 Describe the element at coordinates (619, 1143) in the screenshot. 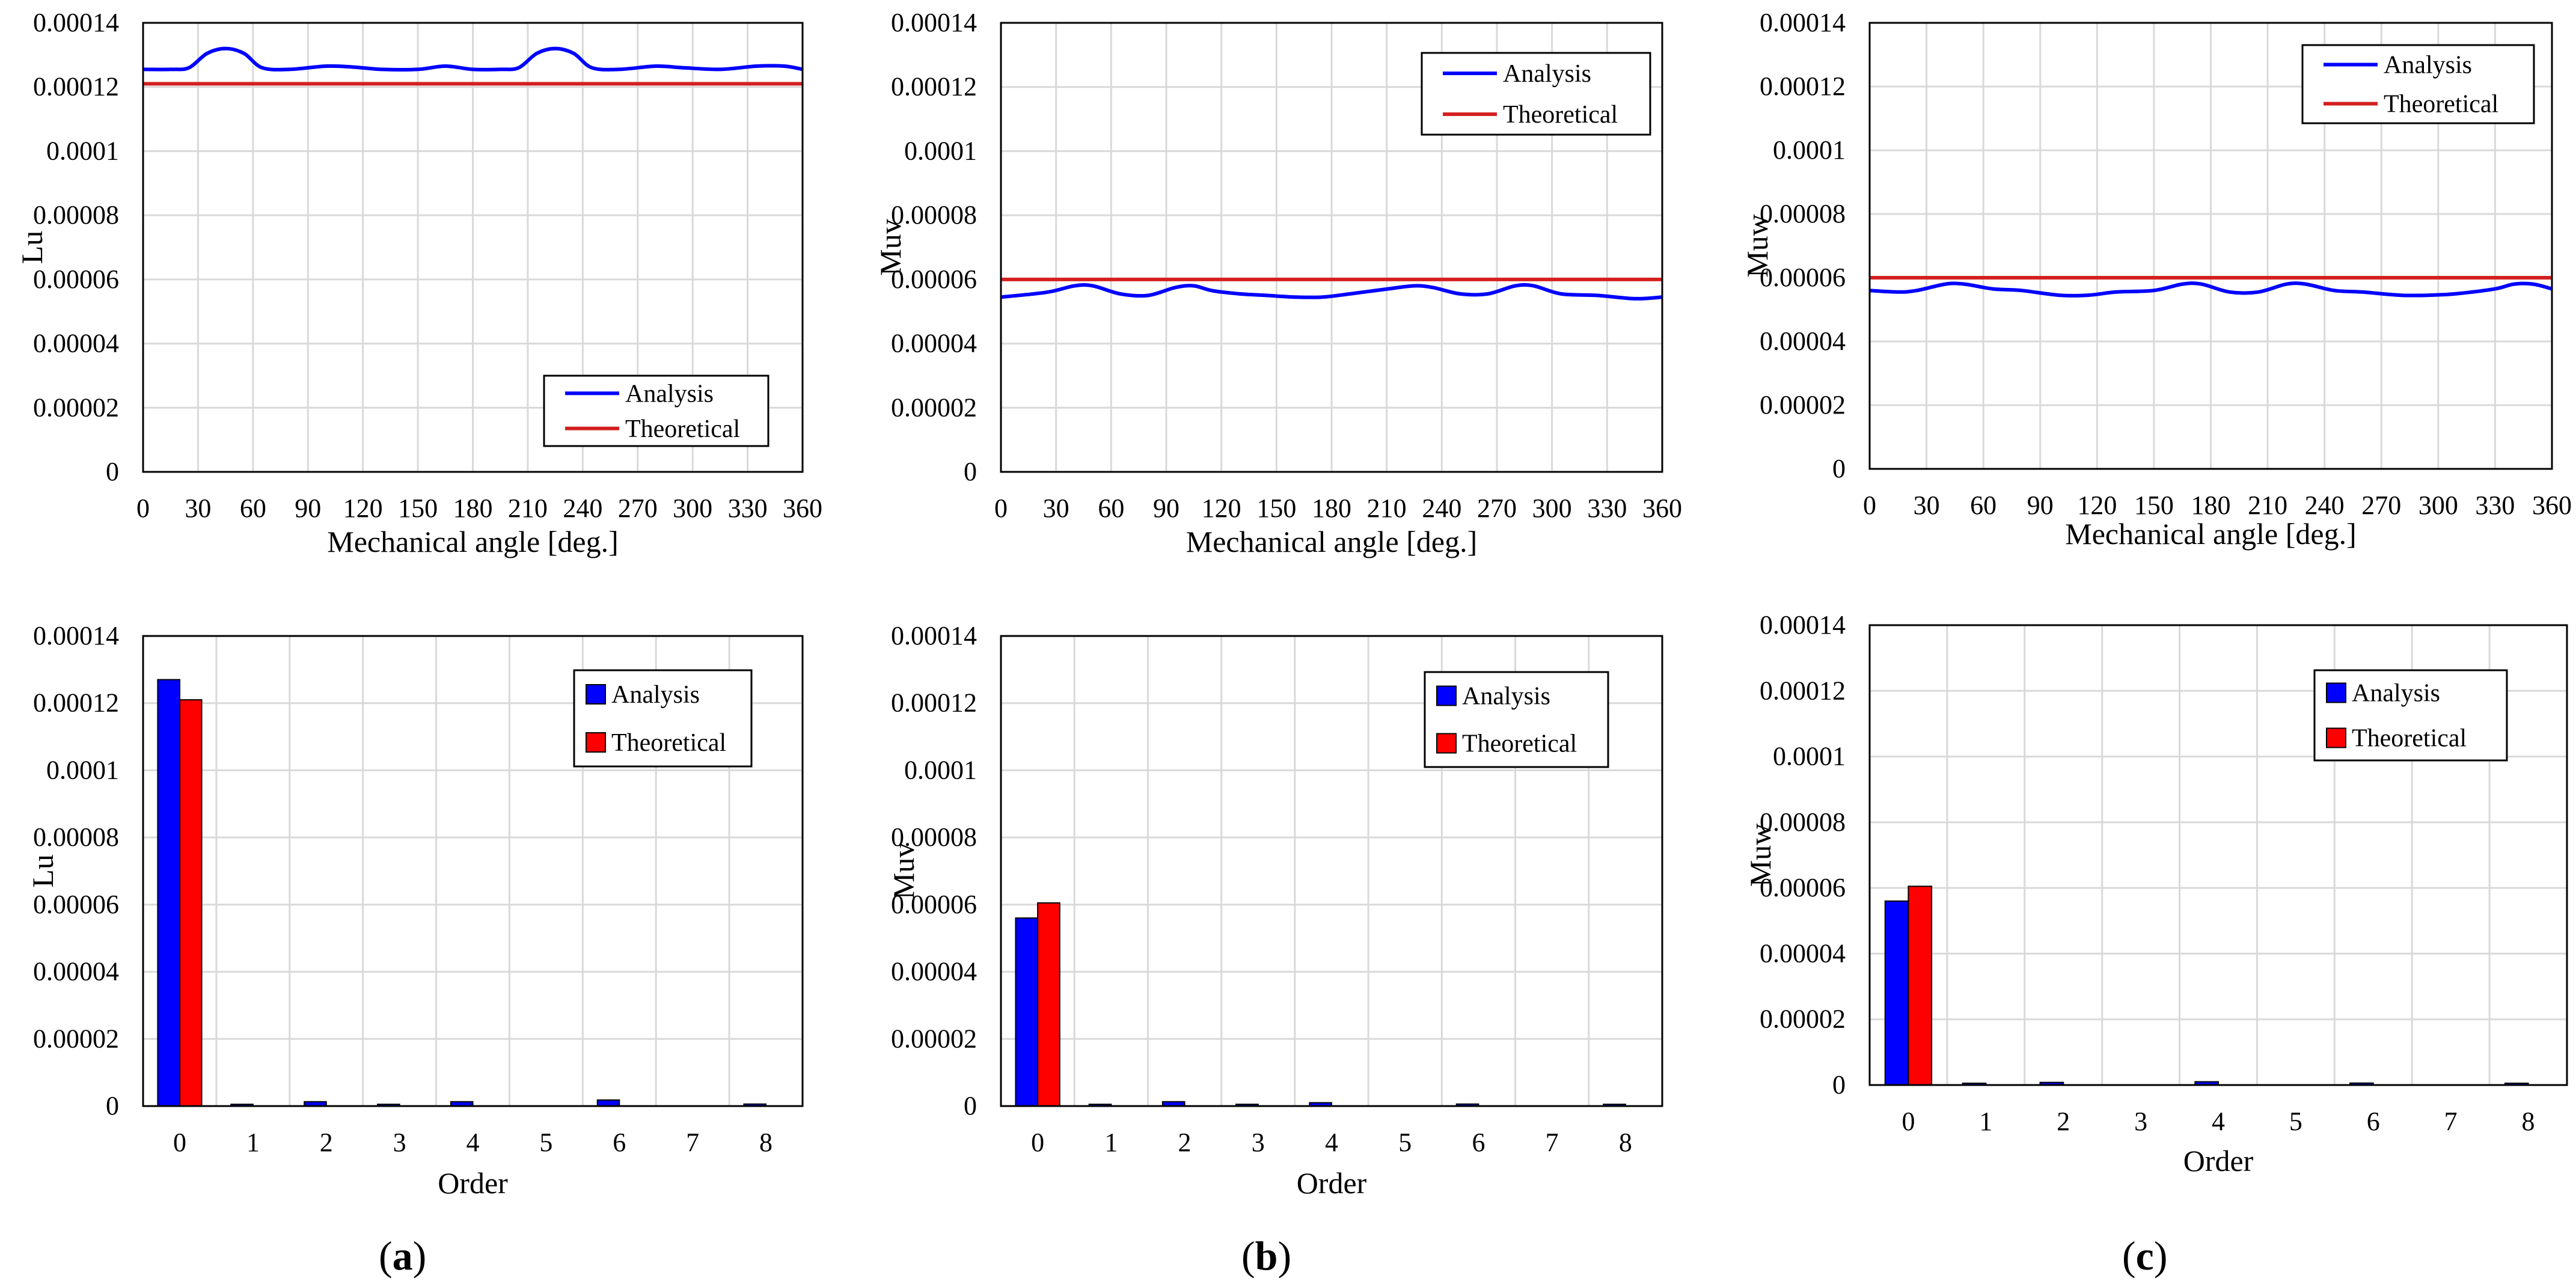

I see `x-tick-label: 6` at that location.